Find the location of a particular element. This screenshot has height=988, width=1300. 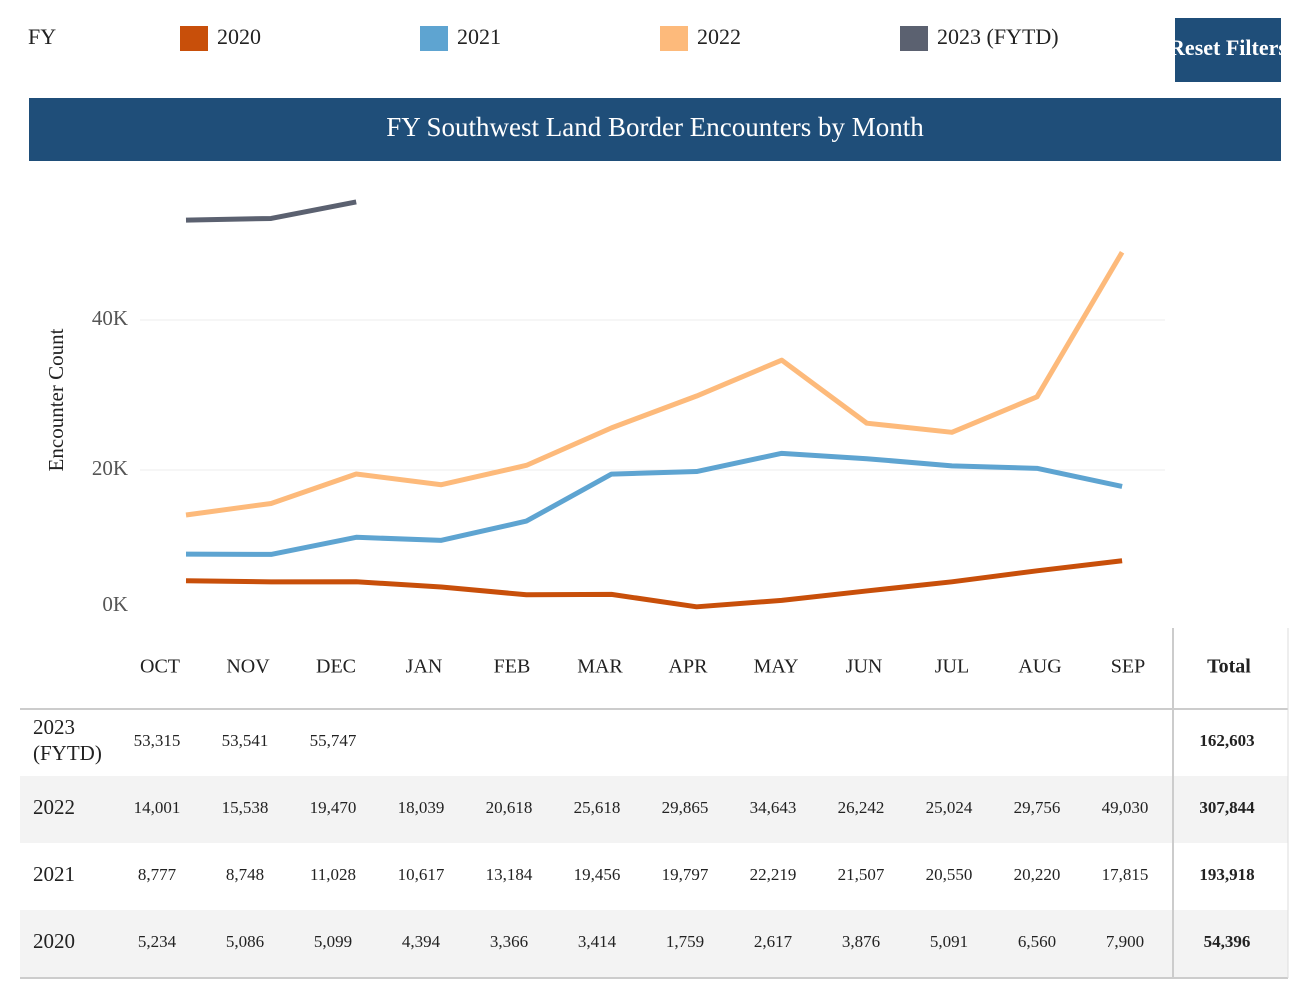

table-cell: 34,643 is located at coordinates (773, 807).